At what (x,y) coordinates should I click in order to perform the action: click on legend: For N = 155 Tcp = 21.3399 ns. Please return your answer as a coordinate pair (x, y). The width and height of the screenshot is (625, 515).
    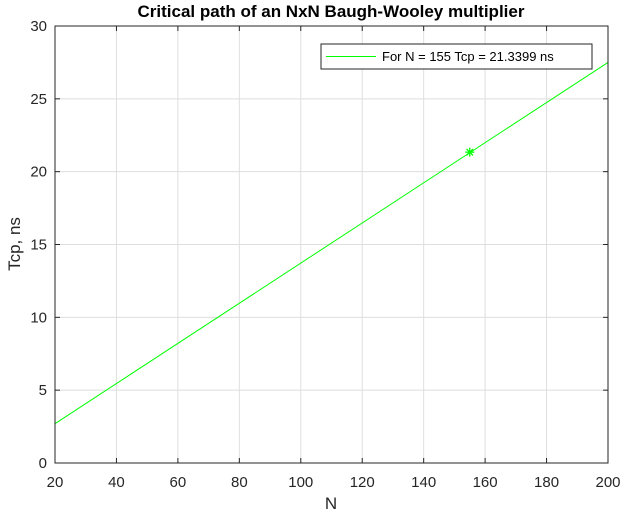
    Looking at the image, I should click on (456, 56).